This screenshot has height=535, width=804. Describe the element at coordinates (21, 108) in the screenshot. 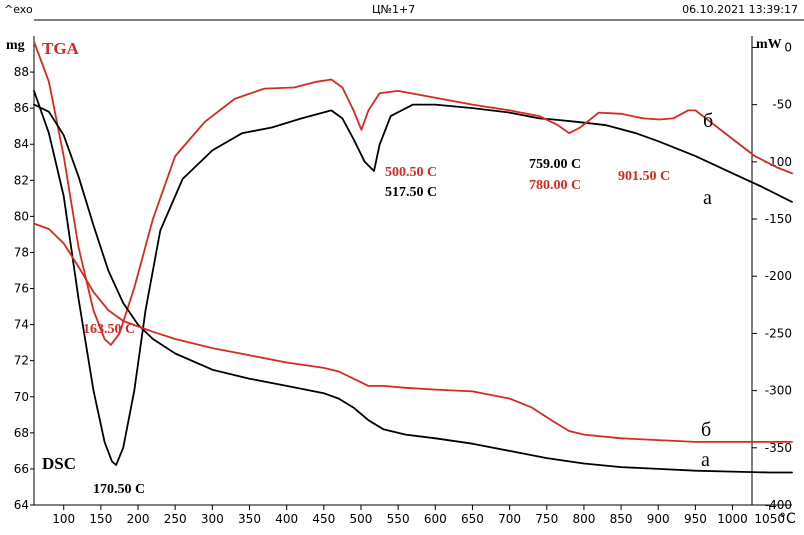

I see `left-tick-label-86: 86` at that location.